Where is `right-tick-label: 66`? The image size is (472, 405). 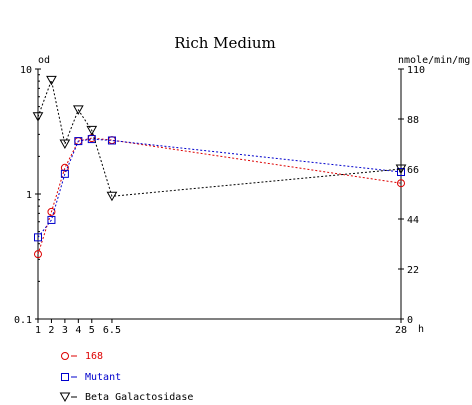 right-tick-label: 66 is located at coordinates (413, 170).